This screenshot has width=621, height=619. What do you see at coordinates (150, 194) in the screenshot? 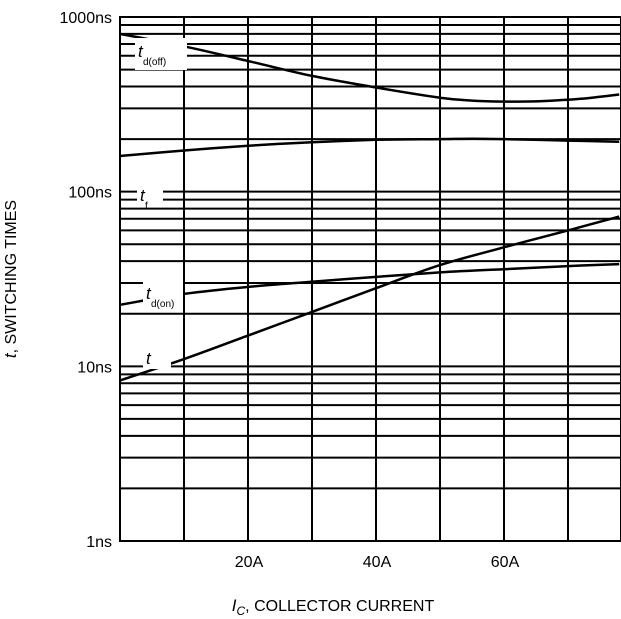
I see `tf-label-background` at bounding box center [150, 194].